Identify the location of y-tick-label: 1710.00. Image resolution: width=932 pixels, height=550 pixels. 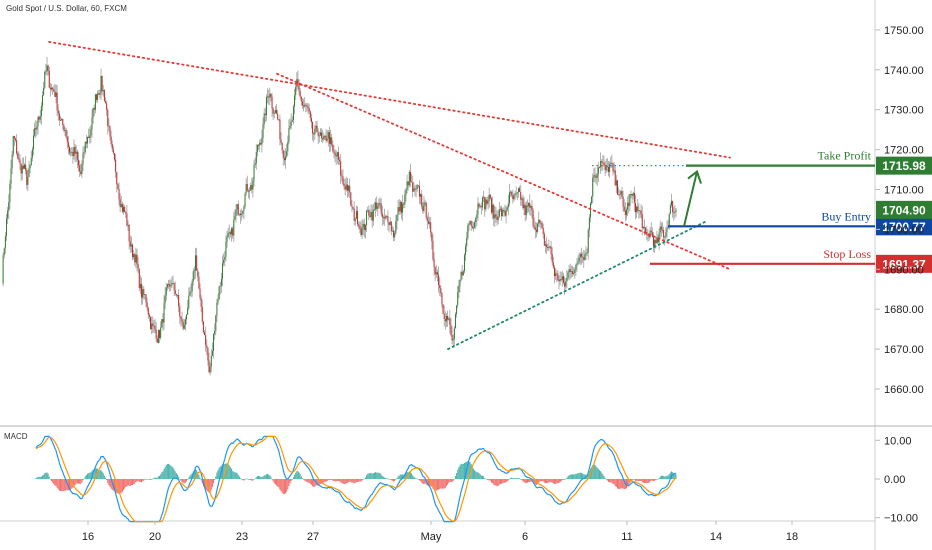
(904, 191).